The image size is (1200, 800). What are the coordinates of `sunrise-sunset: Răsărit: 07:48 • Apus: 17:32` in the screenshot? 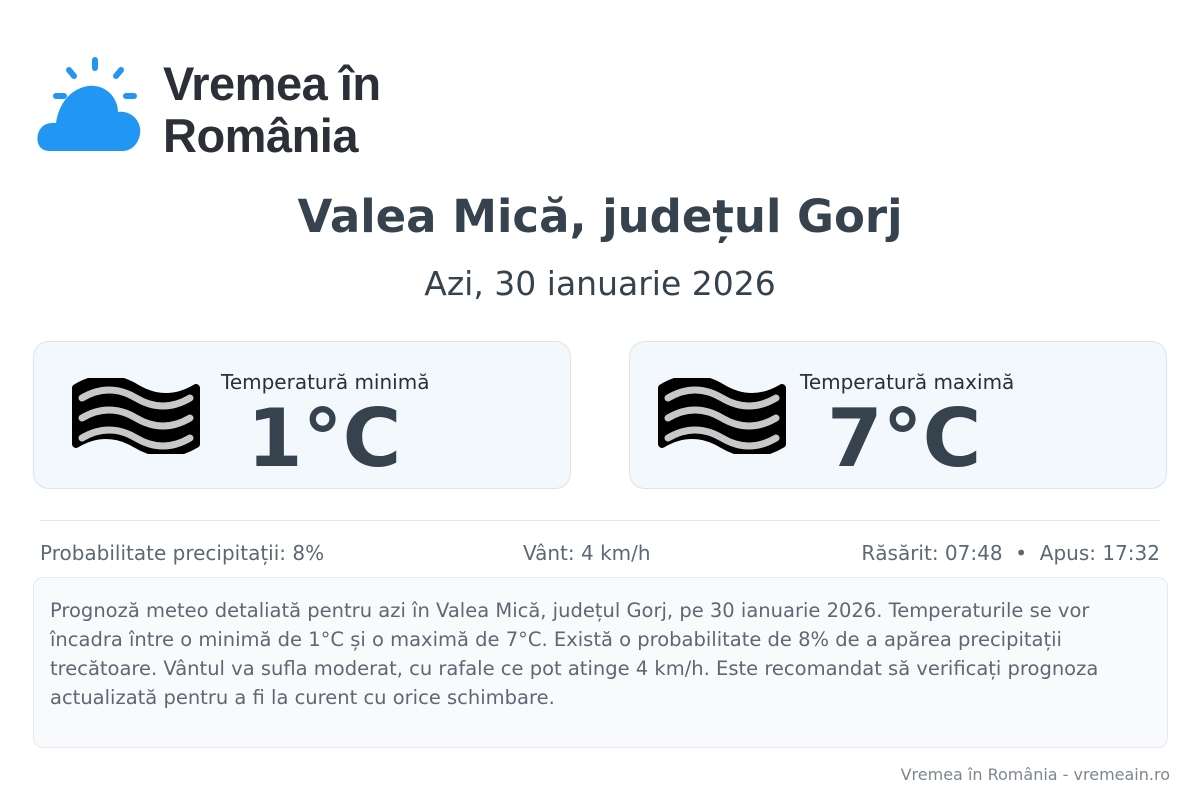 It's located at (1010, 553).